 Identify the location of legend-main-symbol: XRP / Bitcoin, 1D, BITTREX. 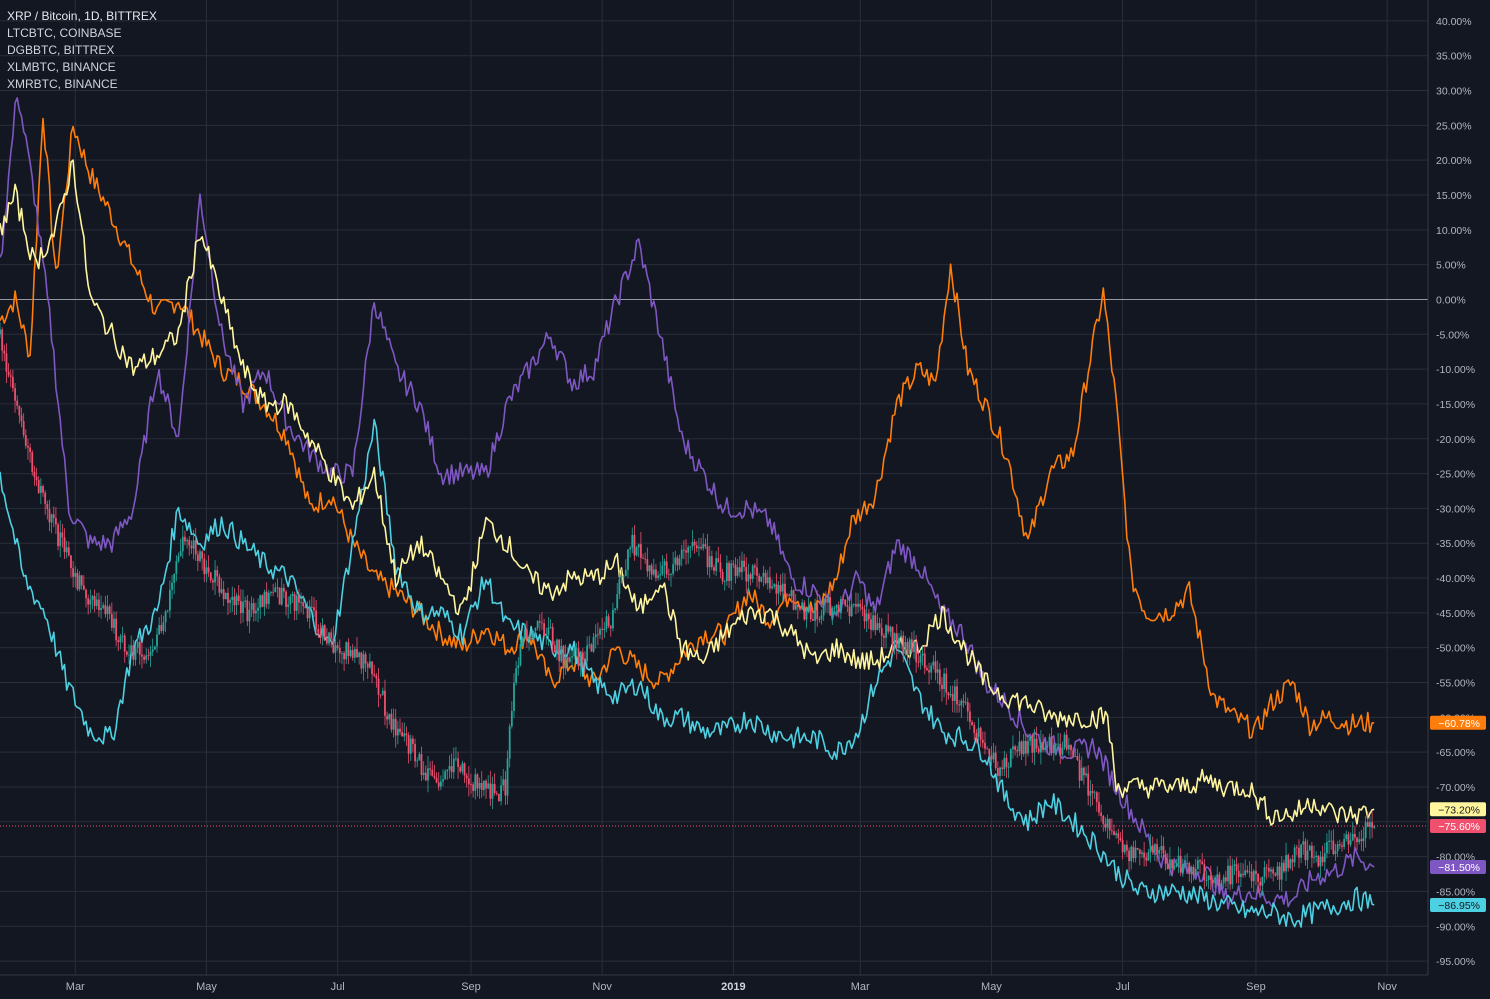
(82, 16).